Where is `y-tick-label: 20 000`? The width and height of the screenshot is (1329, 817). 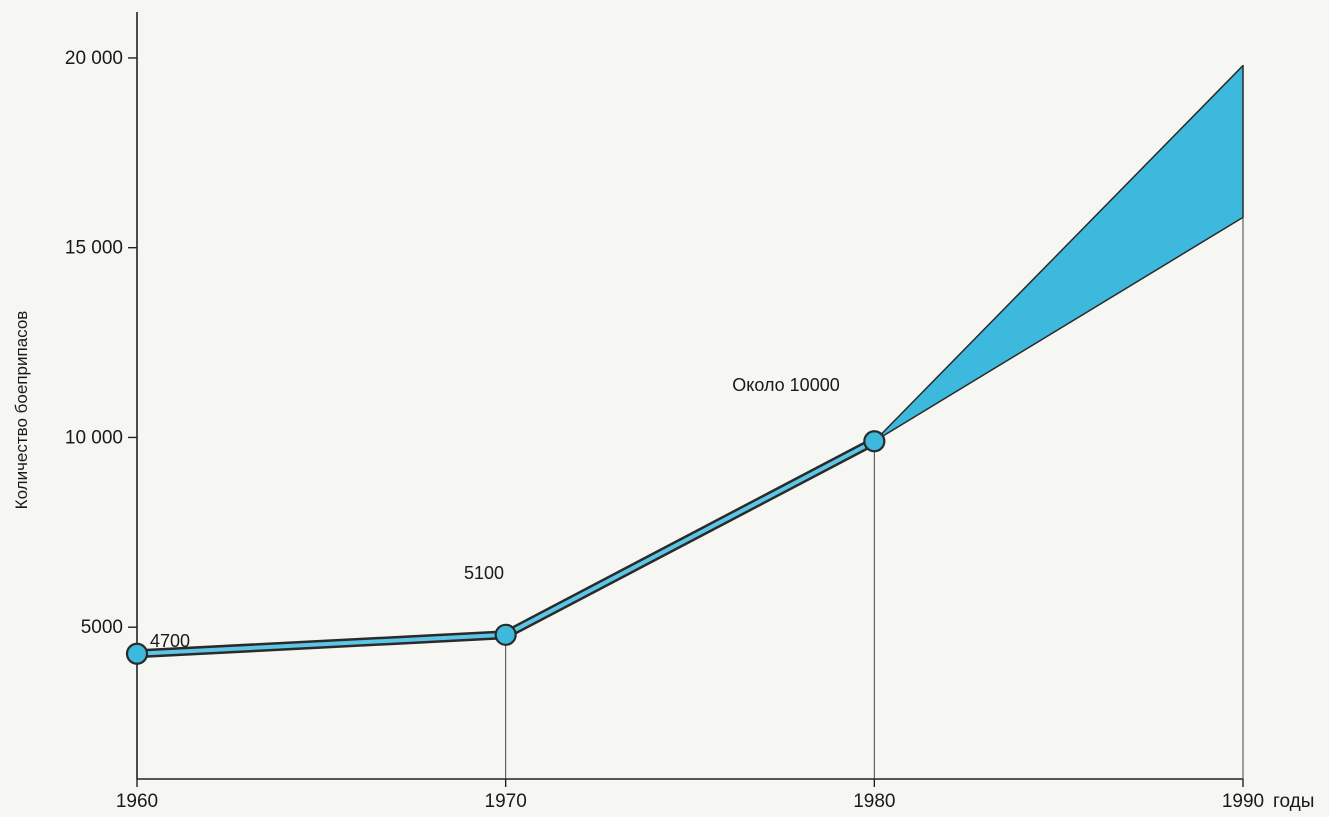
y-tick-label: 20 000 is located at coordinates (94, 58).